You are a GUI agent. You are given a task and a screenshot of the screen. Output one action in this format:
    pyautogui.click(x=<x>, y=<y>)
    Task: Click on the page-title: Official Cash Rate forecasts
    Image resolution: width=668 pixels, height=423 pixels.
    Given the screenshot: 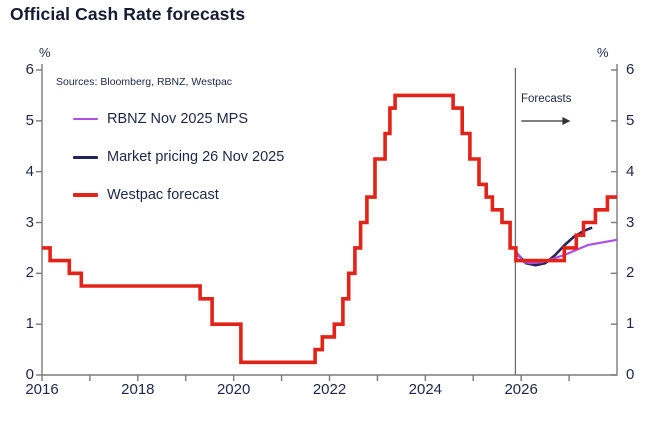 What is the action you would take?
    pyautogui.click(x=128, y=14)
    